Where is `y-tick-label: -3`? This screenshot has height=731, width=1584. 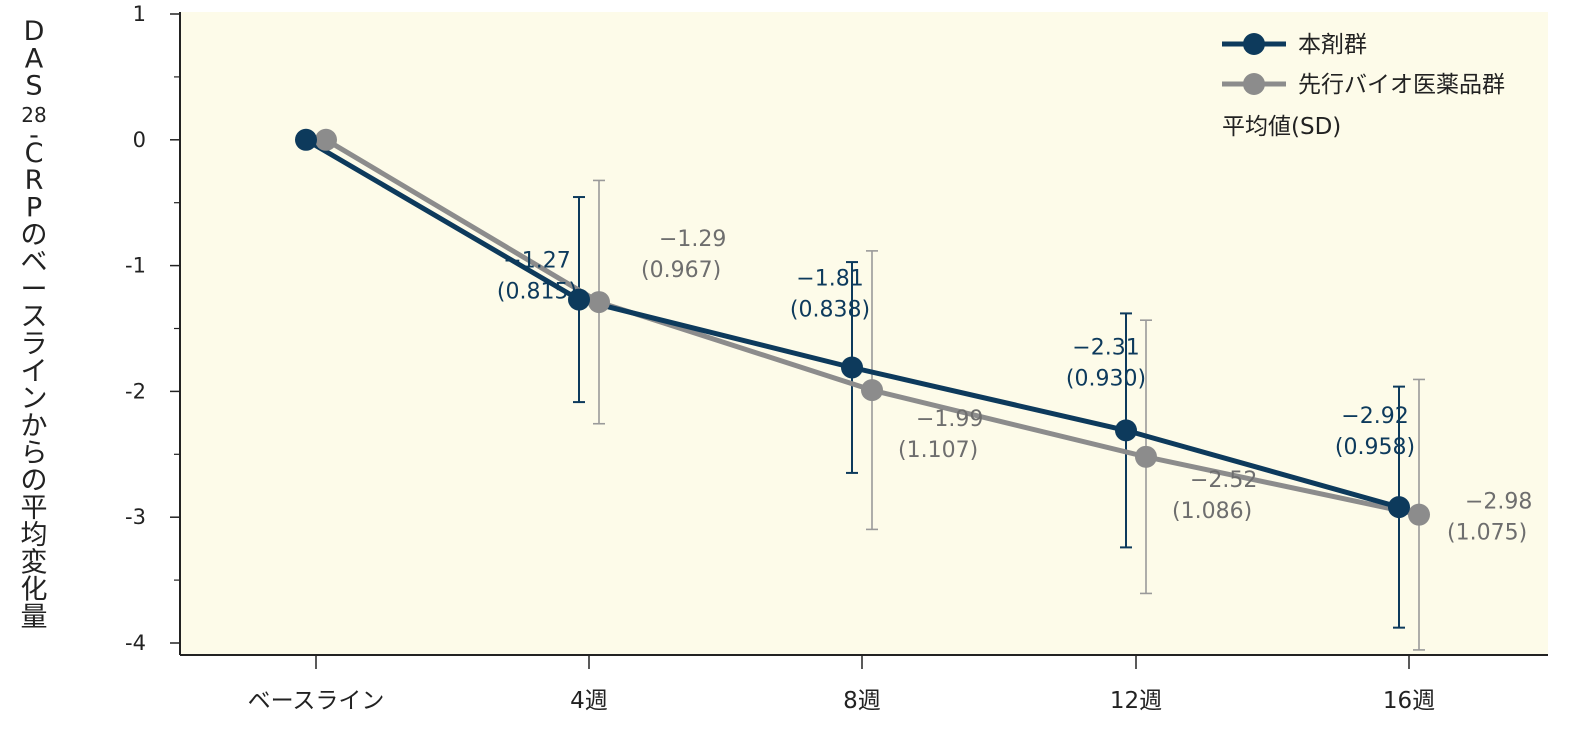
y-tick-label: -3 is located at coordinates (135, 517).